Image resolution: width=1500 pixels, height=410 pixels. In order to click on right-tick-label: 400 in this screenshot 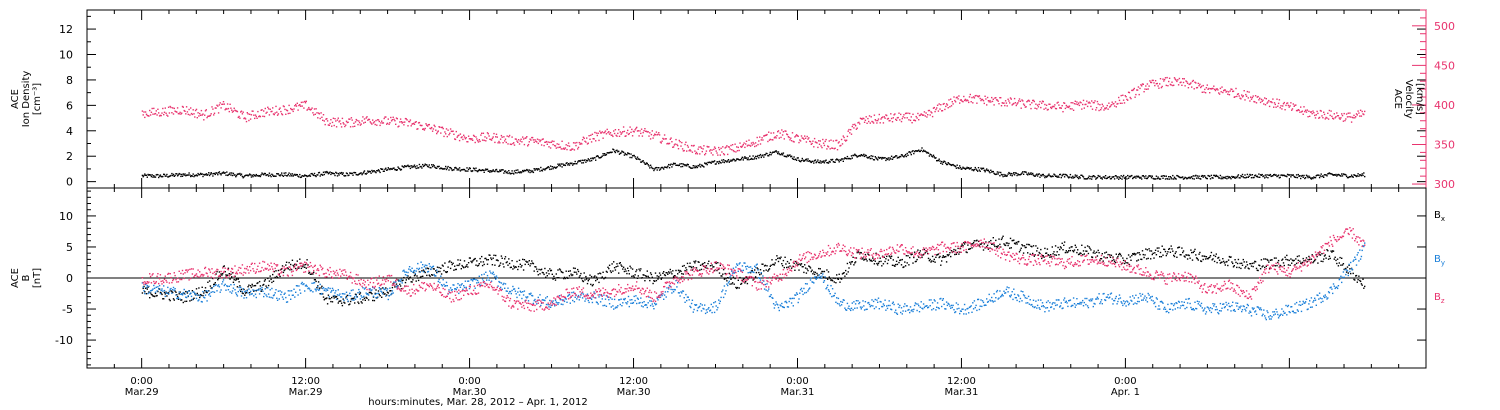, I will do `click(1444, 105)`.